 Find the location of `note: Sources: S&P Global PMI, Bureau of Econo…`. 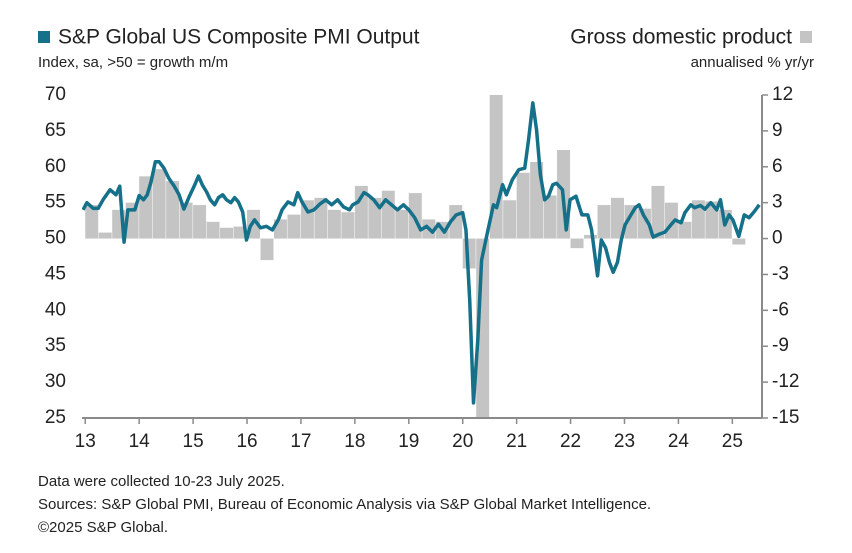

note: Sources: S&P Global PMI, Bureau of Econo… is located at coordinates (344, 504).